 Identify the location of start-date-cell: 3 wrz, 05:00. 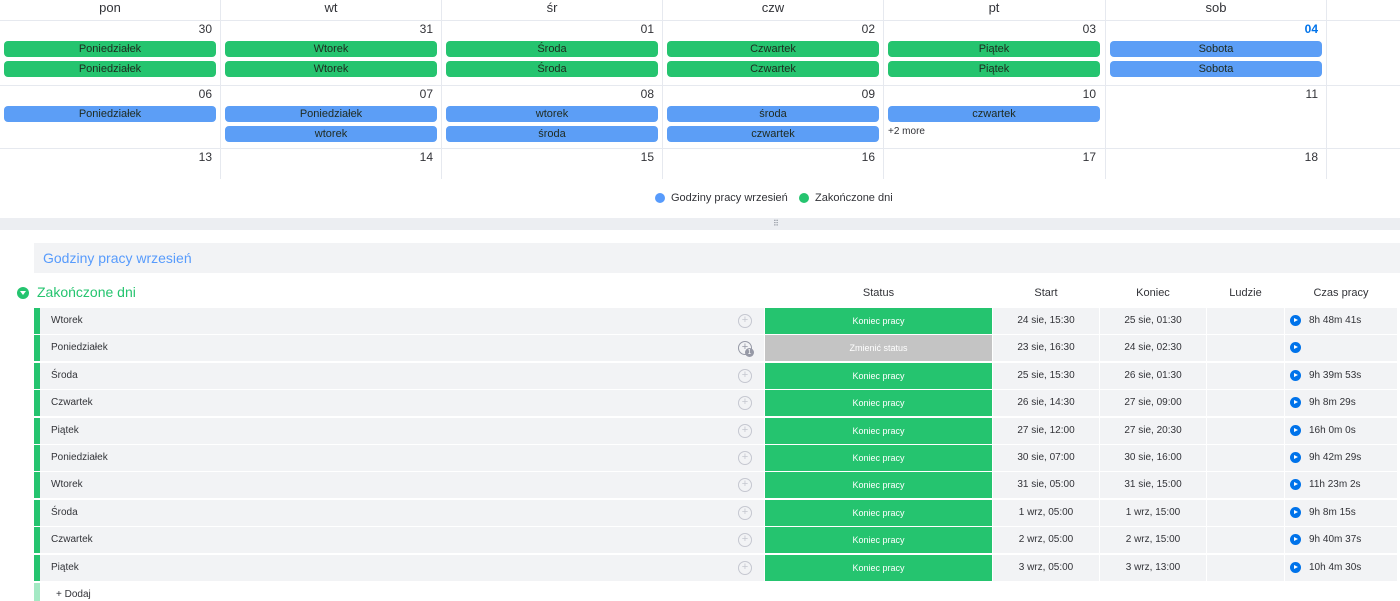
(1046, 567).